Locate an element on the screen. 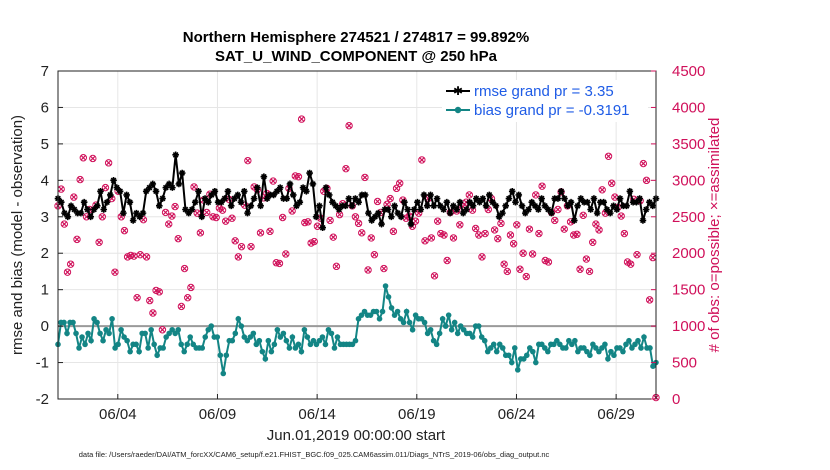 This screenshot has width=830, height=470. x-tick-label: 06/09 is located at coordinates (218, 414).